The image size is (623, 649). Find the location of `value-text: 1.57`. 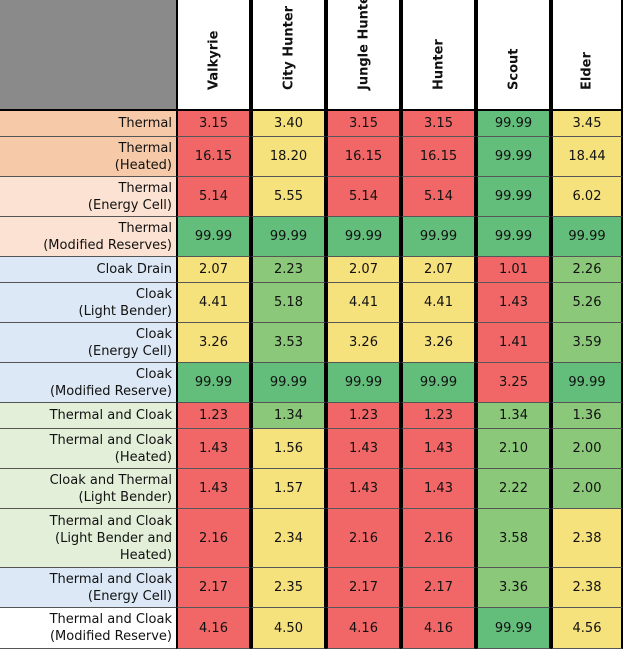

value-text: 1.57 is located at coordinates (288, 488).